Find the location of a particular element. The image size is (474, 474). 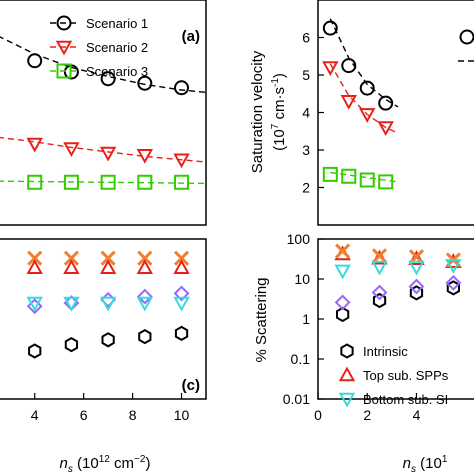

x-axis-label-c-unit2: cm is located at coordinates (122, 463).